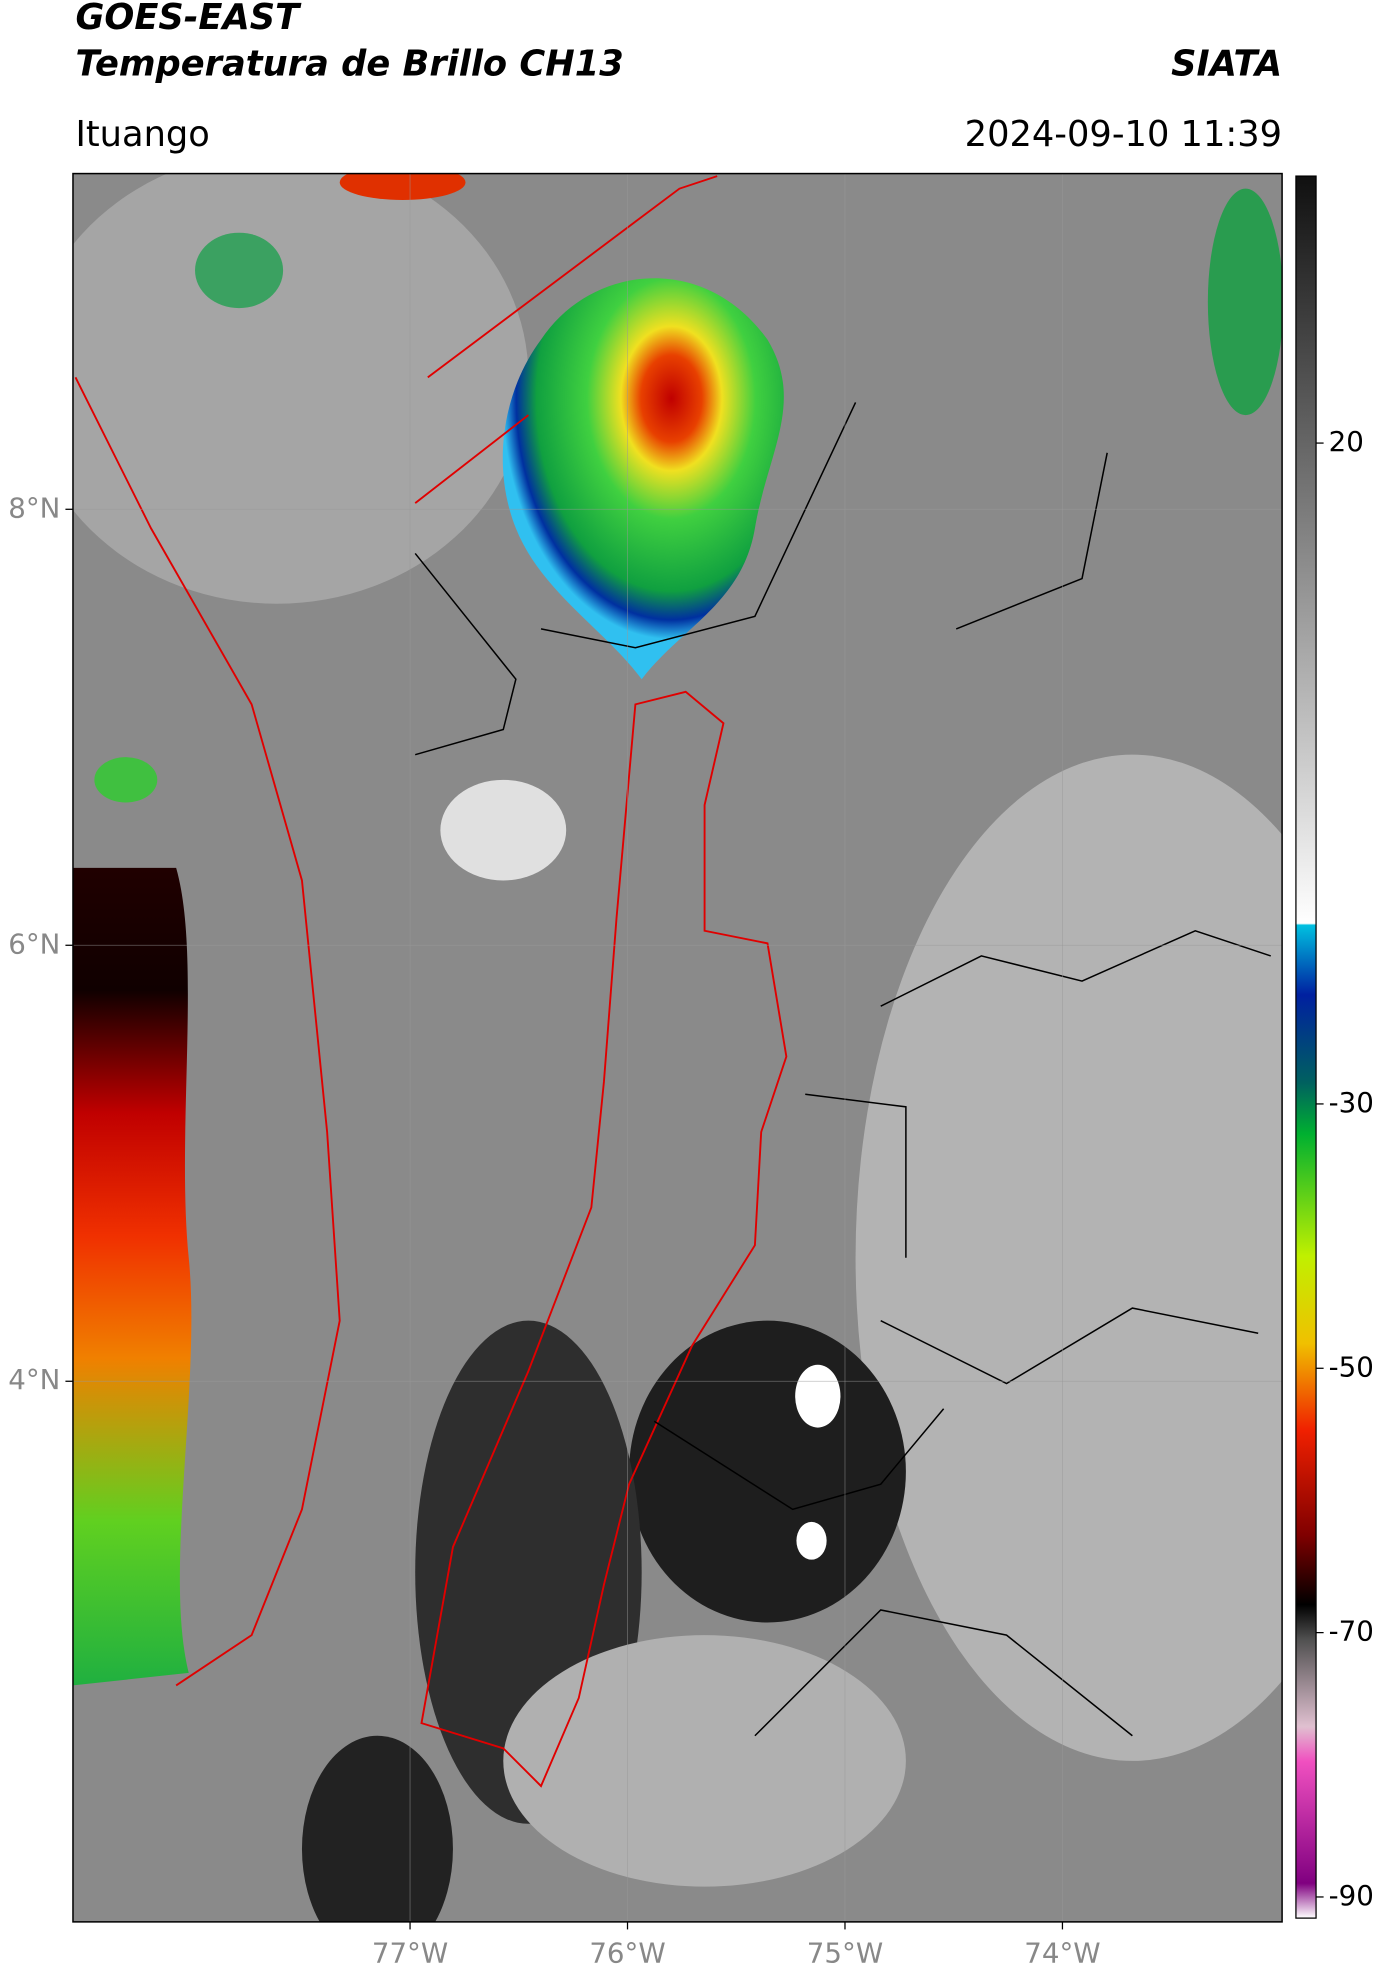 The width and height of the screenshot is (1384, 1981). What do you see at coordinates (845, 1953) in the screenshot?
I see `lon-tick-label: 75°W` at bounding box center [845, 1953].